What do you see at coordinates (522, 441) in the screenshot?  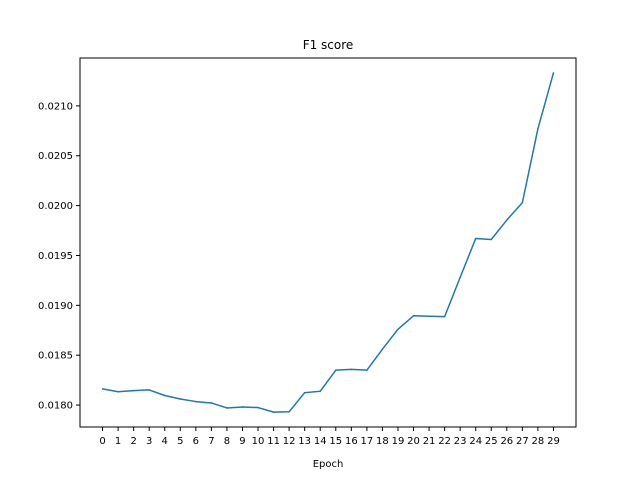 I see `x-tick-label: 27` at bounding box center [522, 441].